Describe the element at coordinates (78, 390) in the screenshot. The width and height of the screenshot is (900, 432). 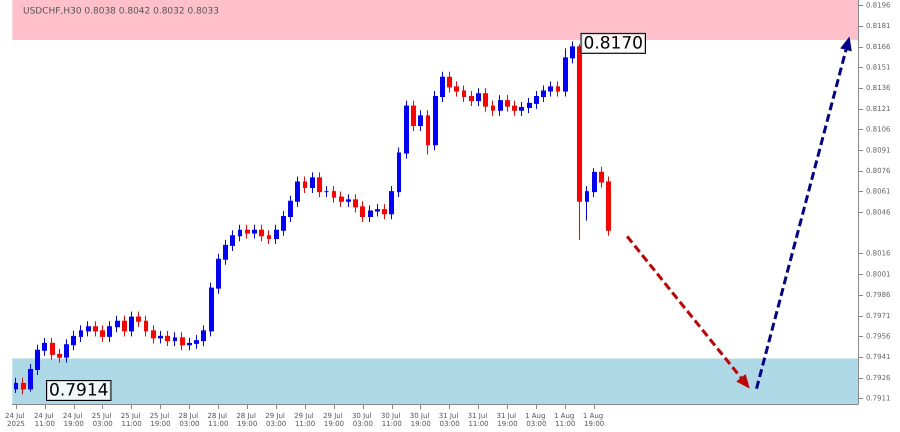
I see `annotation: 0.7914` at that location.